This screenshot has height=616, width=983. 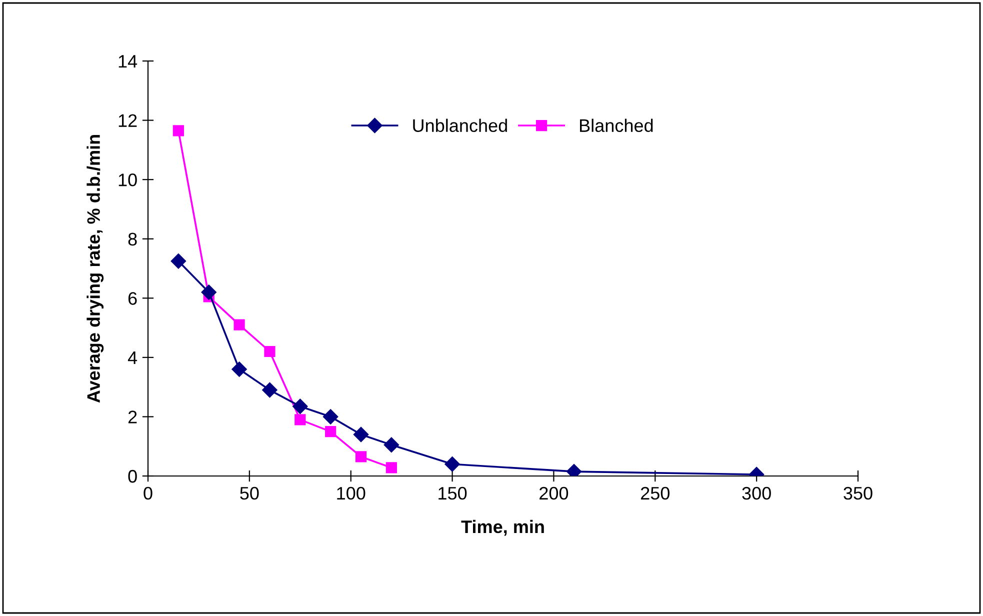 What do you see at coordinates (858, 493) in the screenshot?
I see `x-tick-label: 350` at bounding box center [858, 493].